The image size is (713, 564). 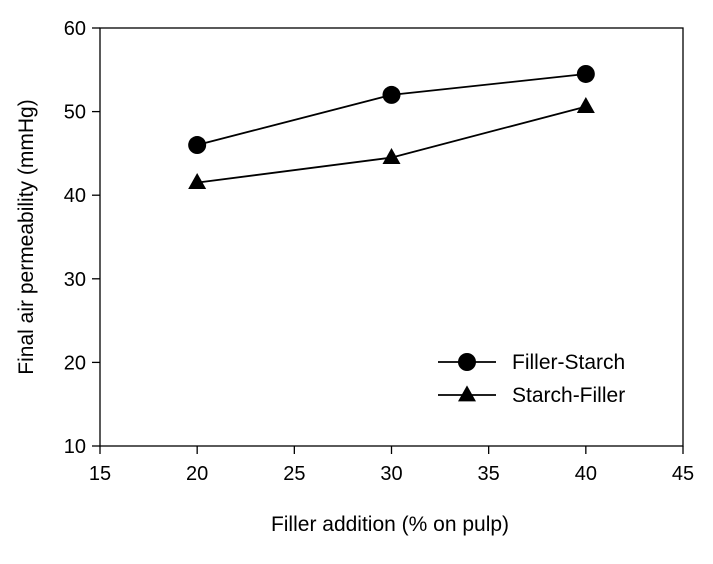 What do you see at coordinates (294, 474) in the screenshot?
I see `x-tick-label: 25` at bounding box center [294, 474].